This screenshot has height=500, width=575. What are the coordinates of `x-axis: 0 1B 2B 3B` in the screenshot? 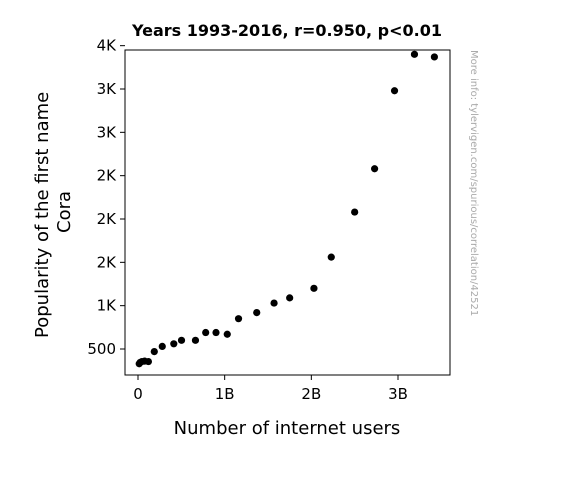 It's located at (270, 389).